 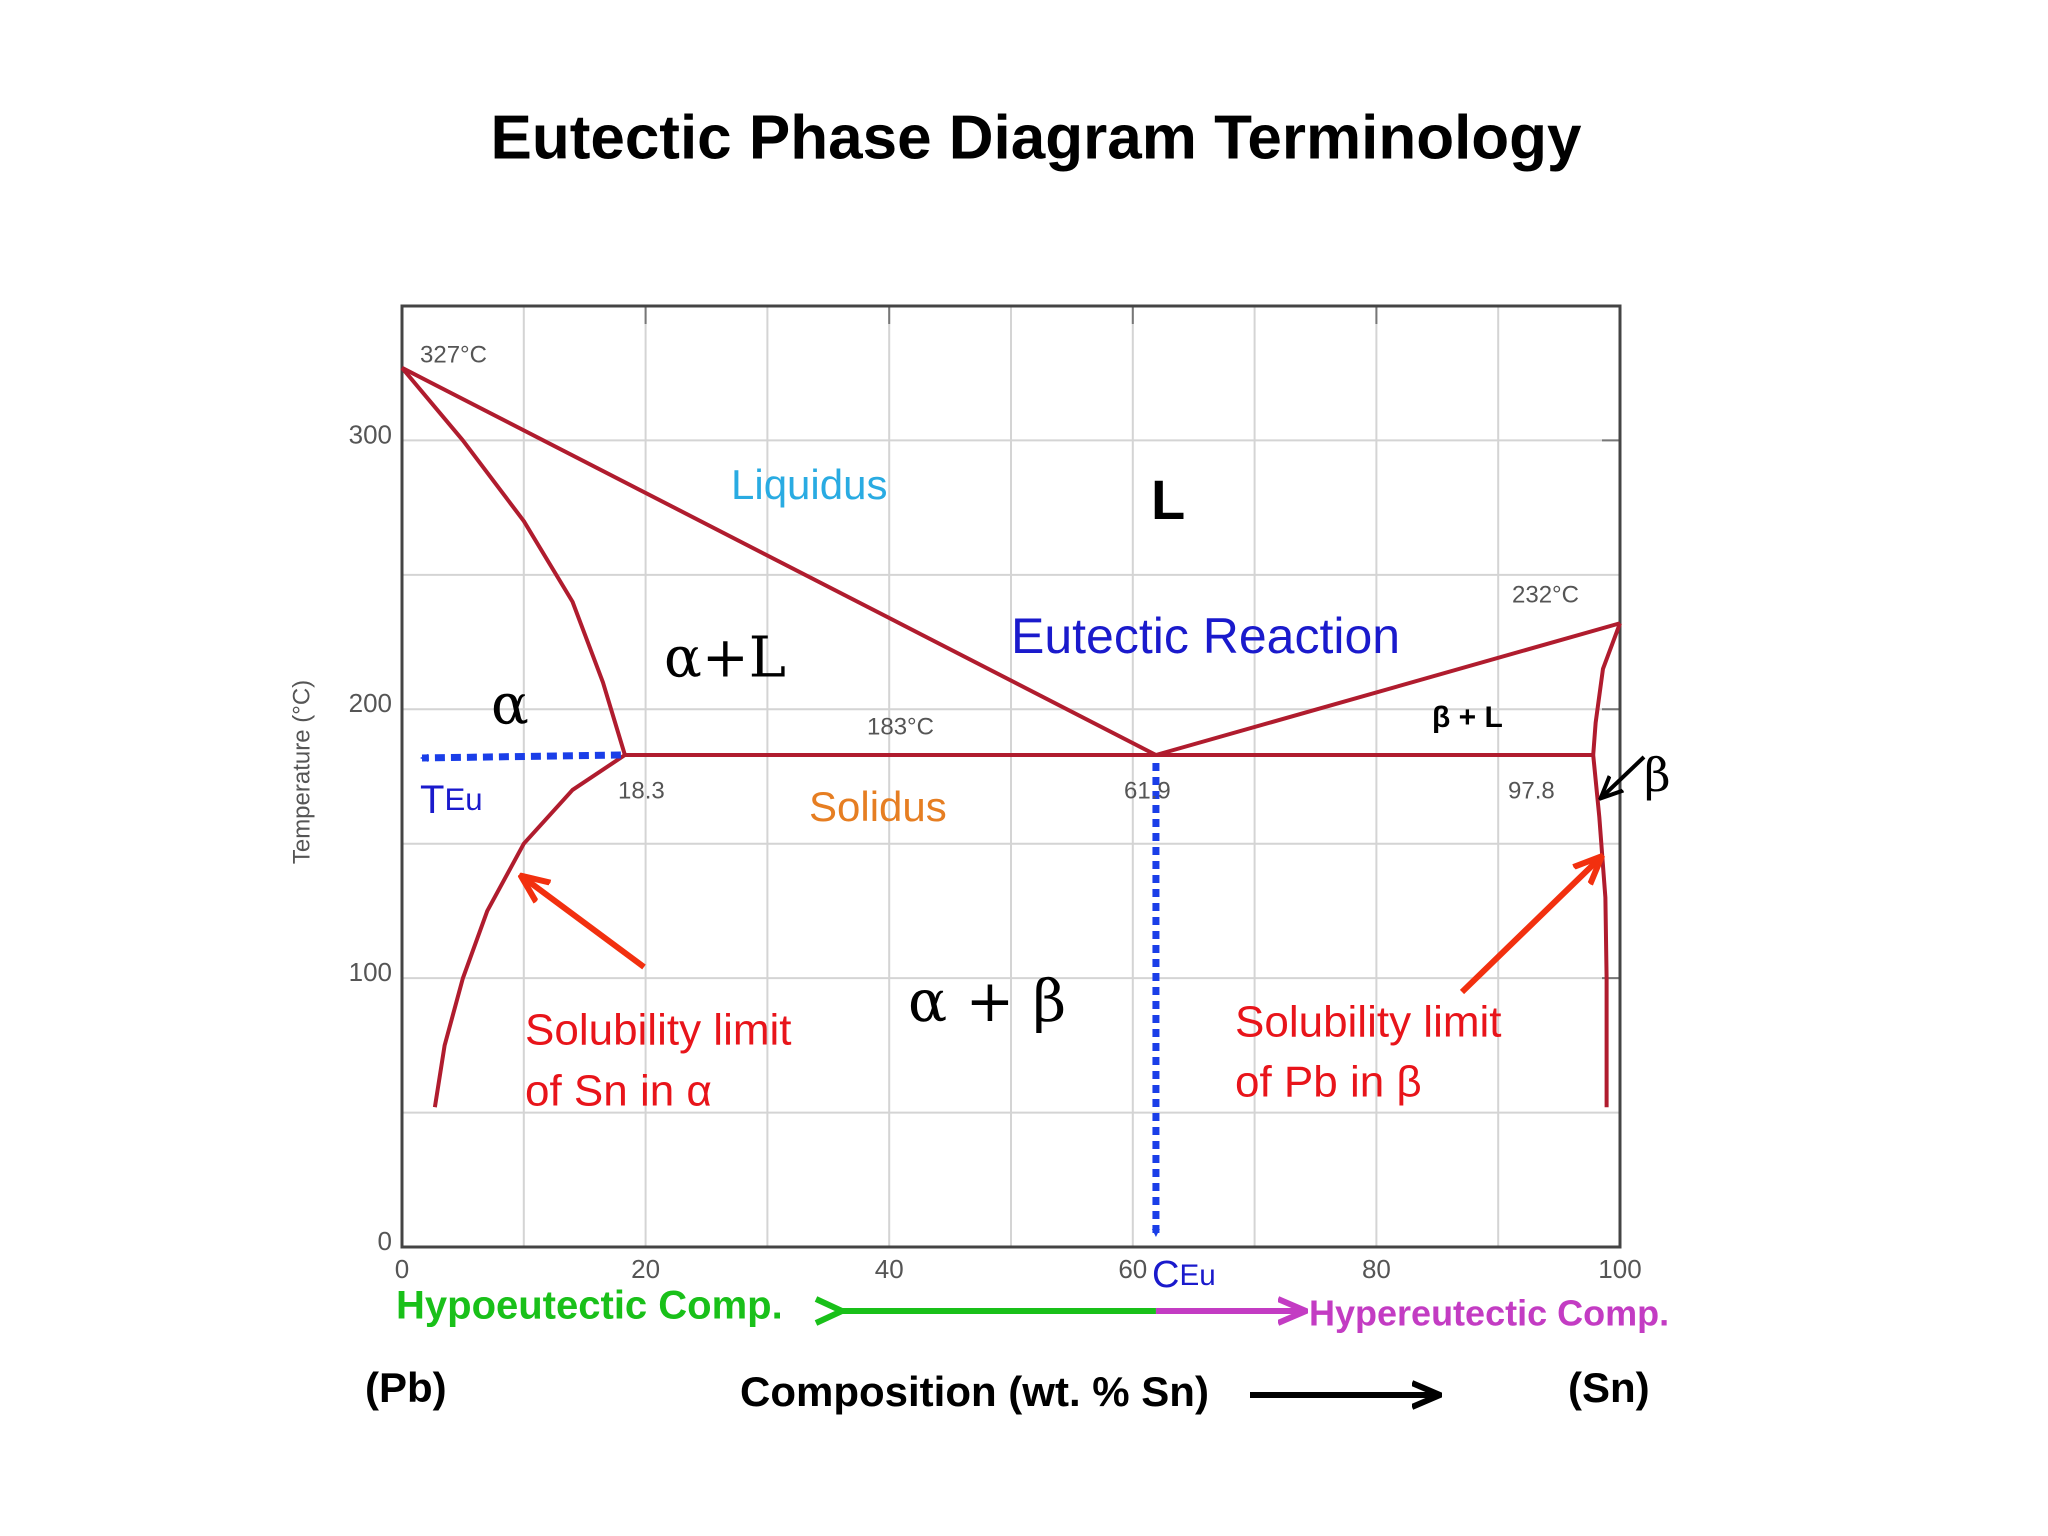 What do you see at coordinates (301, 772) in the screenshot?
I see `y-axis-label: Temperature (°C)` at bounding box center [301, 772].